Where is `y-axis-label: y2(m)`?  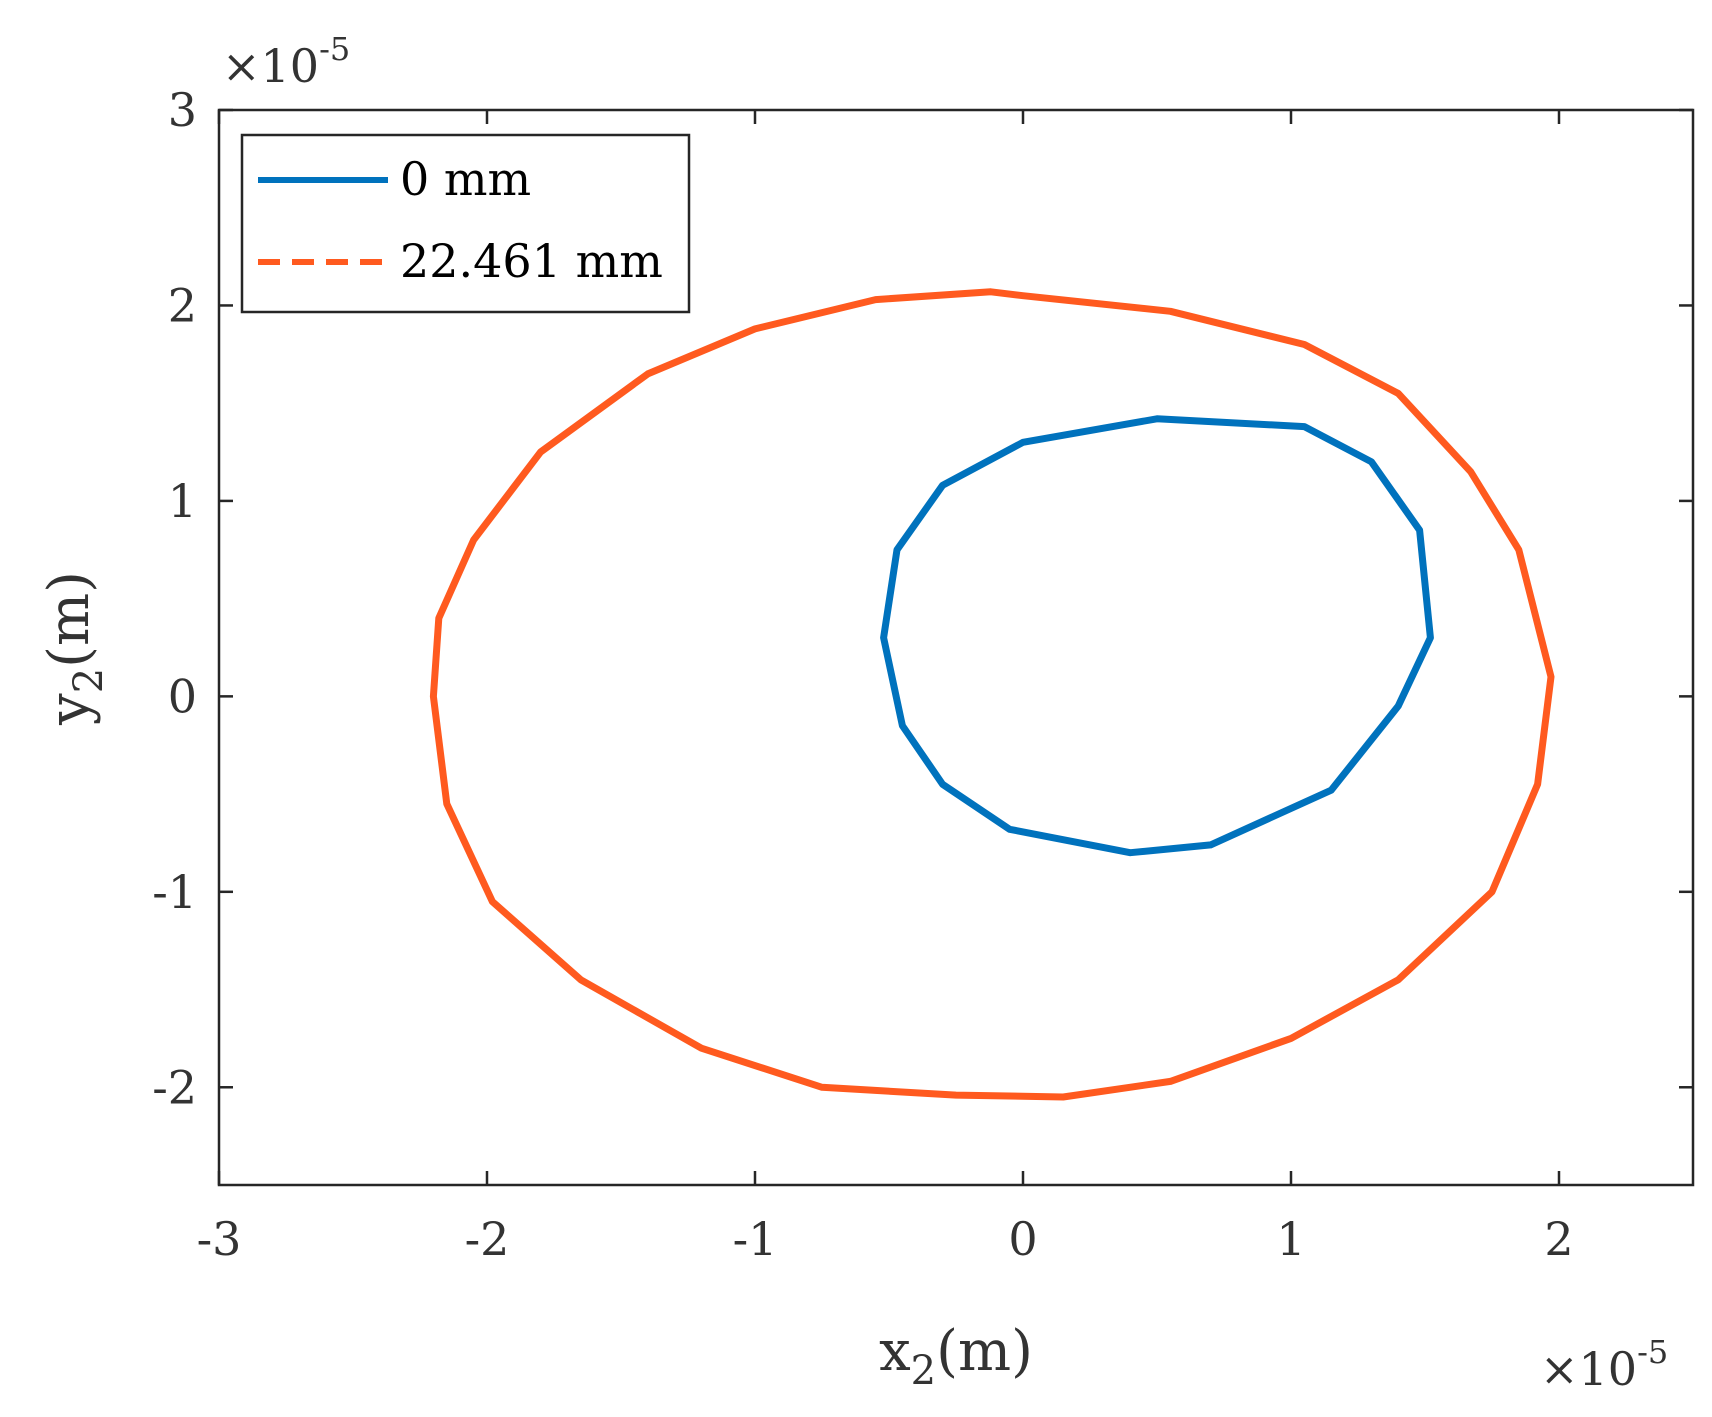 y-axis-label: y2(m) is located at coordinates (74, 648).